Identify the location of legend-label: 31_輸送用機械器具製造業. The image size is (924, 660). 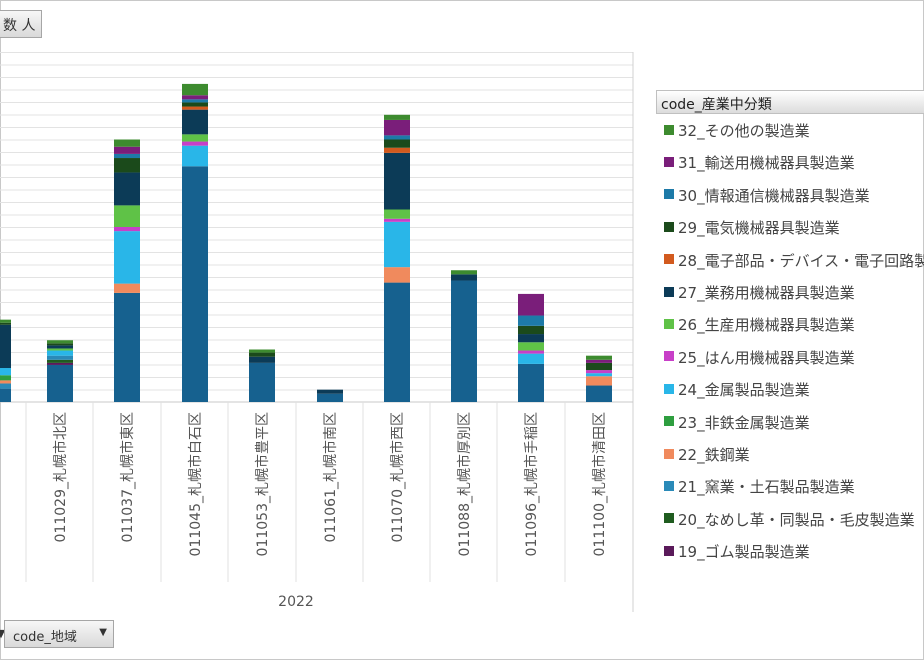
(766, 163).